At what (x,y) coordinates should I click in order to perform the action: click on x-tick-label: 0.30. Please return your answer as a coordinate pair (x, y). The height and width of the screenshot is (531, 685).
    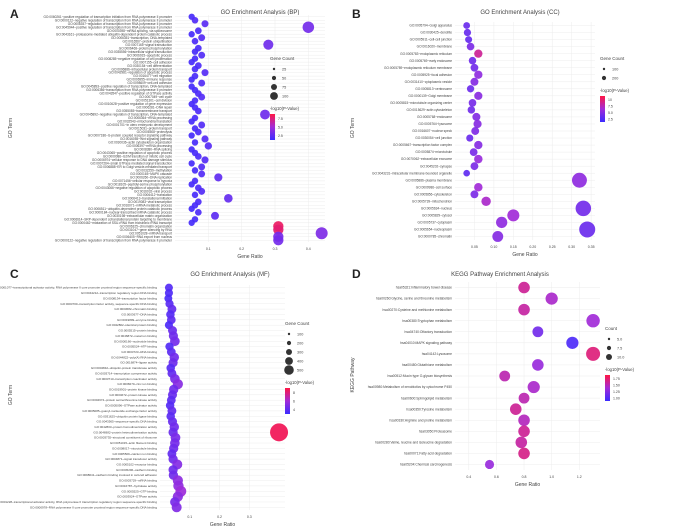
    Looking at the image, I should click on (571, 247).